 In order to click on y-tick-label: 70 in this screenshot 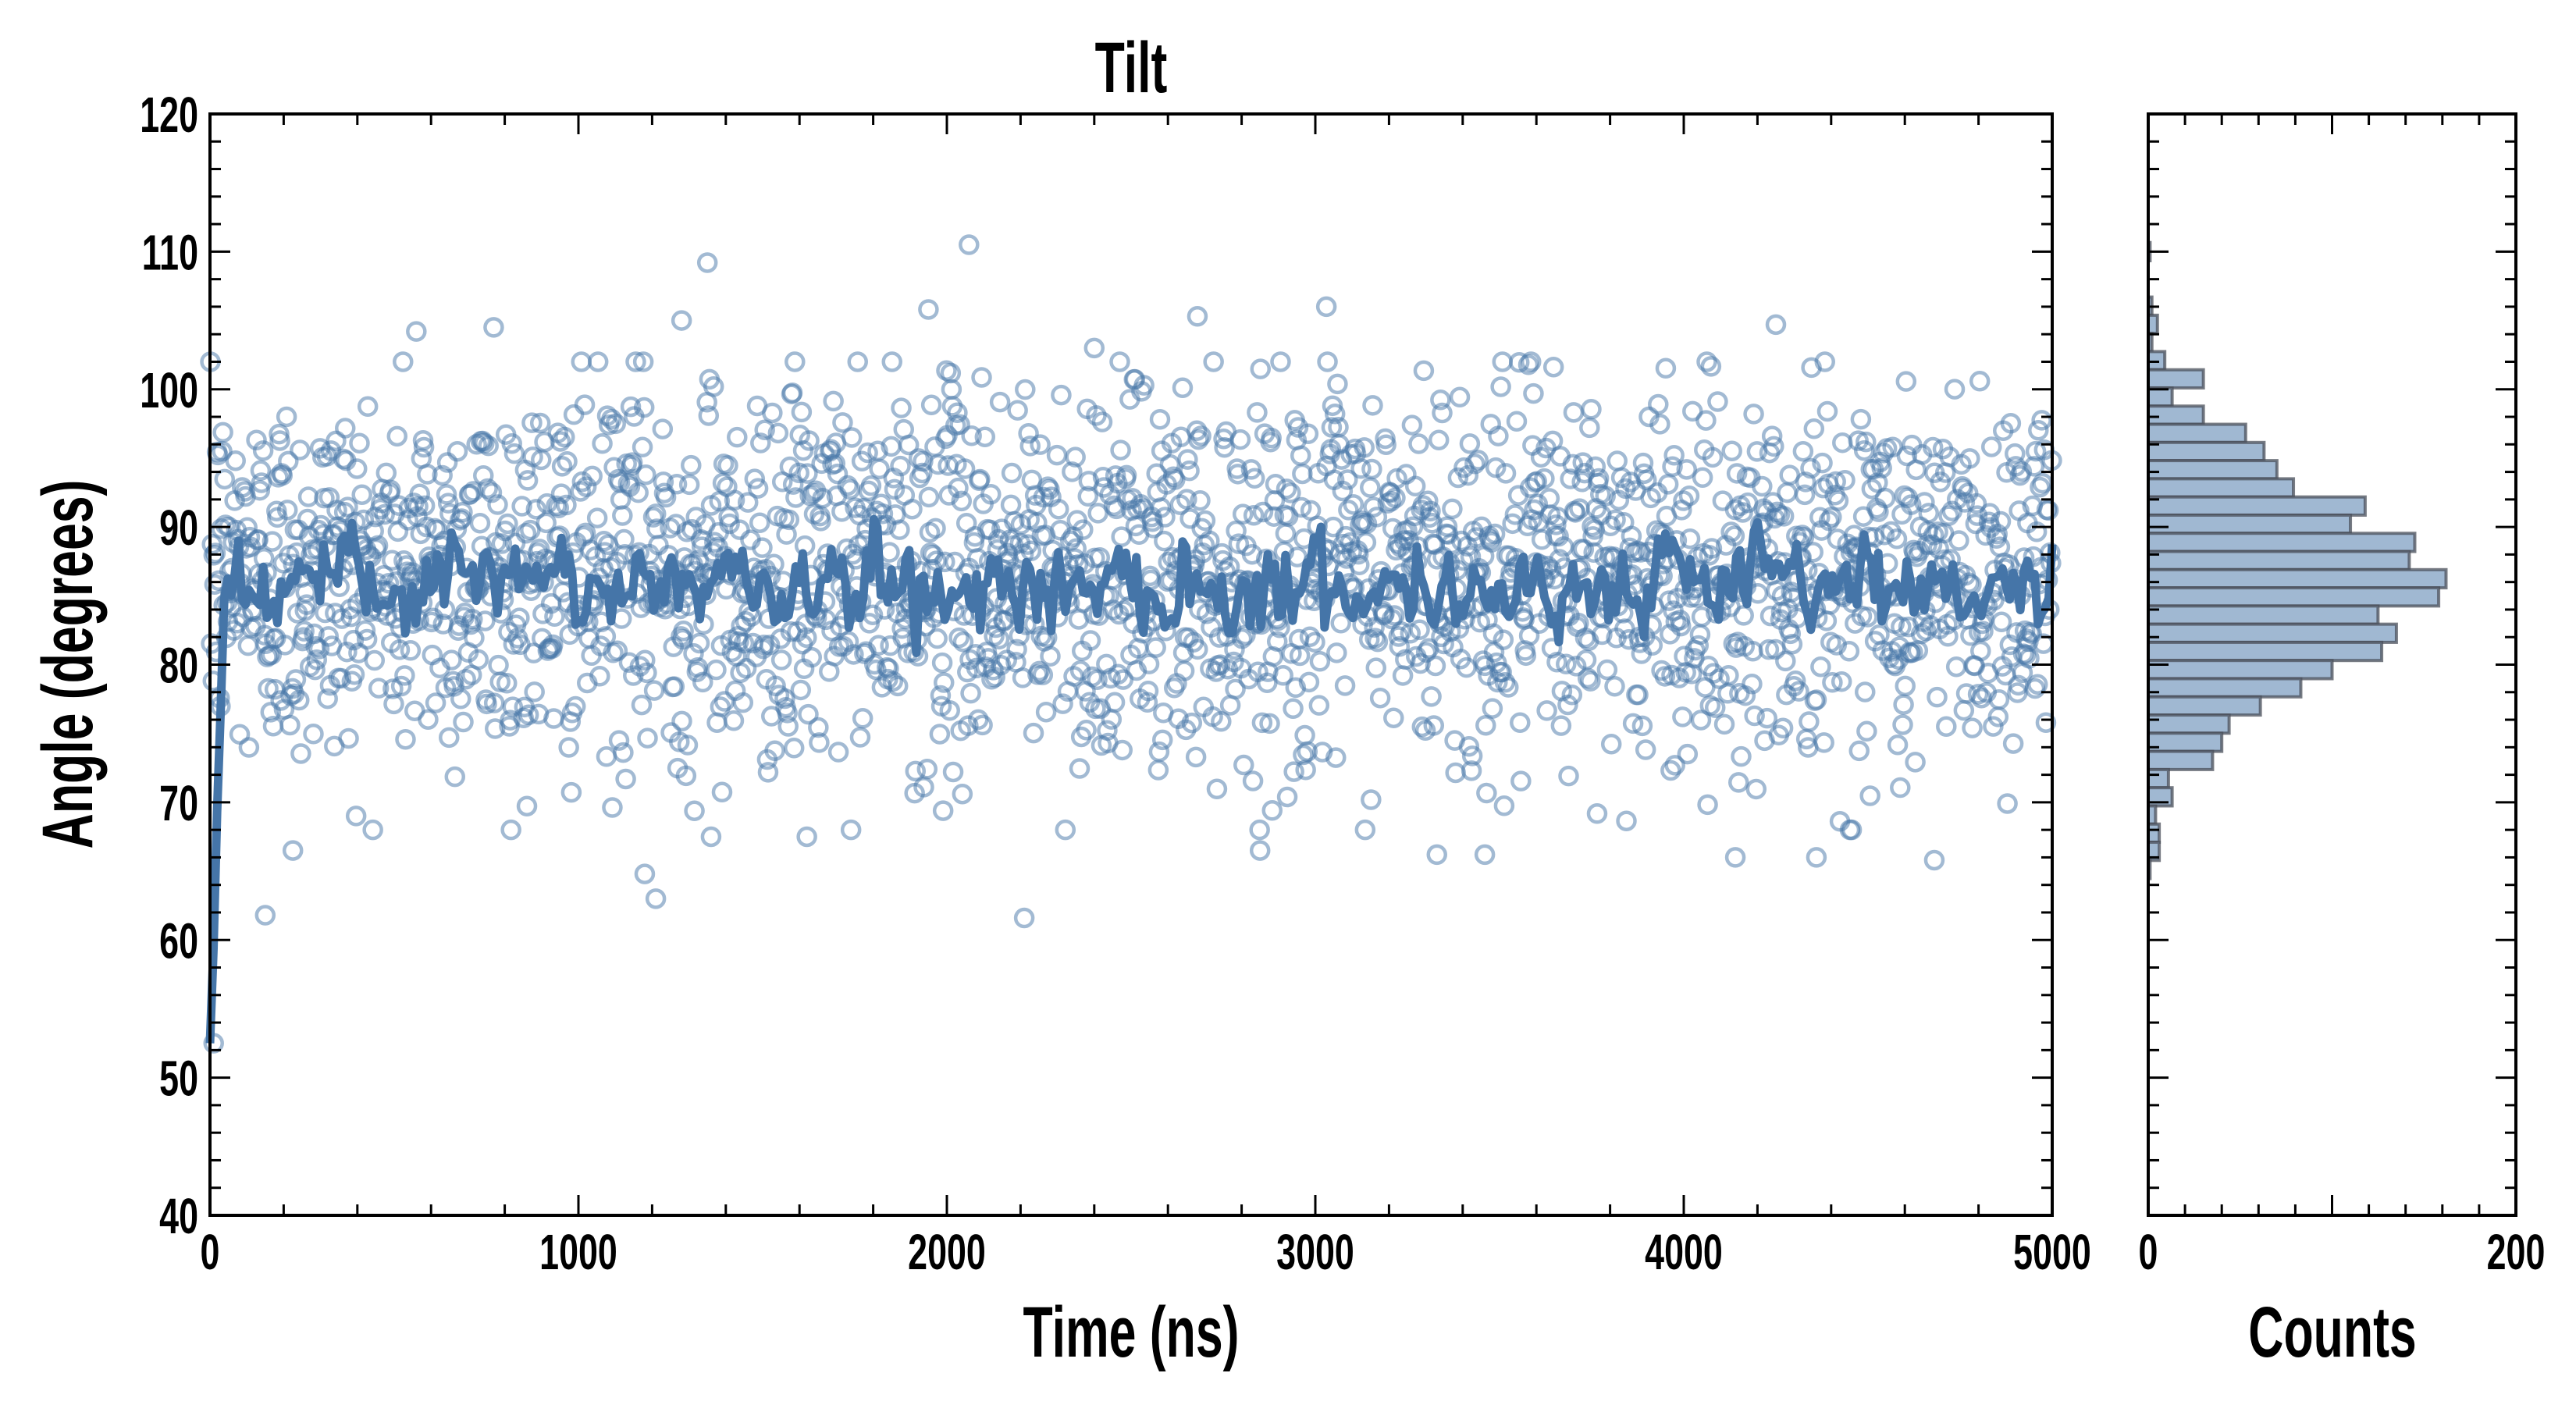, I will do `click(178, 803)`.